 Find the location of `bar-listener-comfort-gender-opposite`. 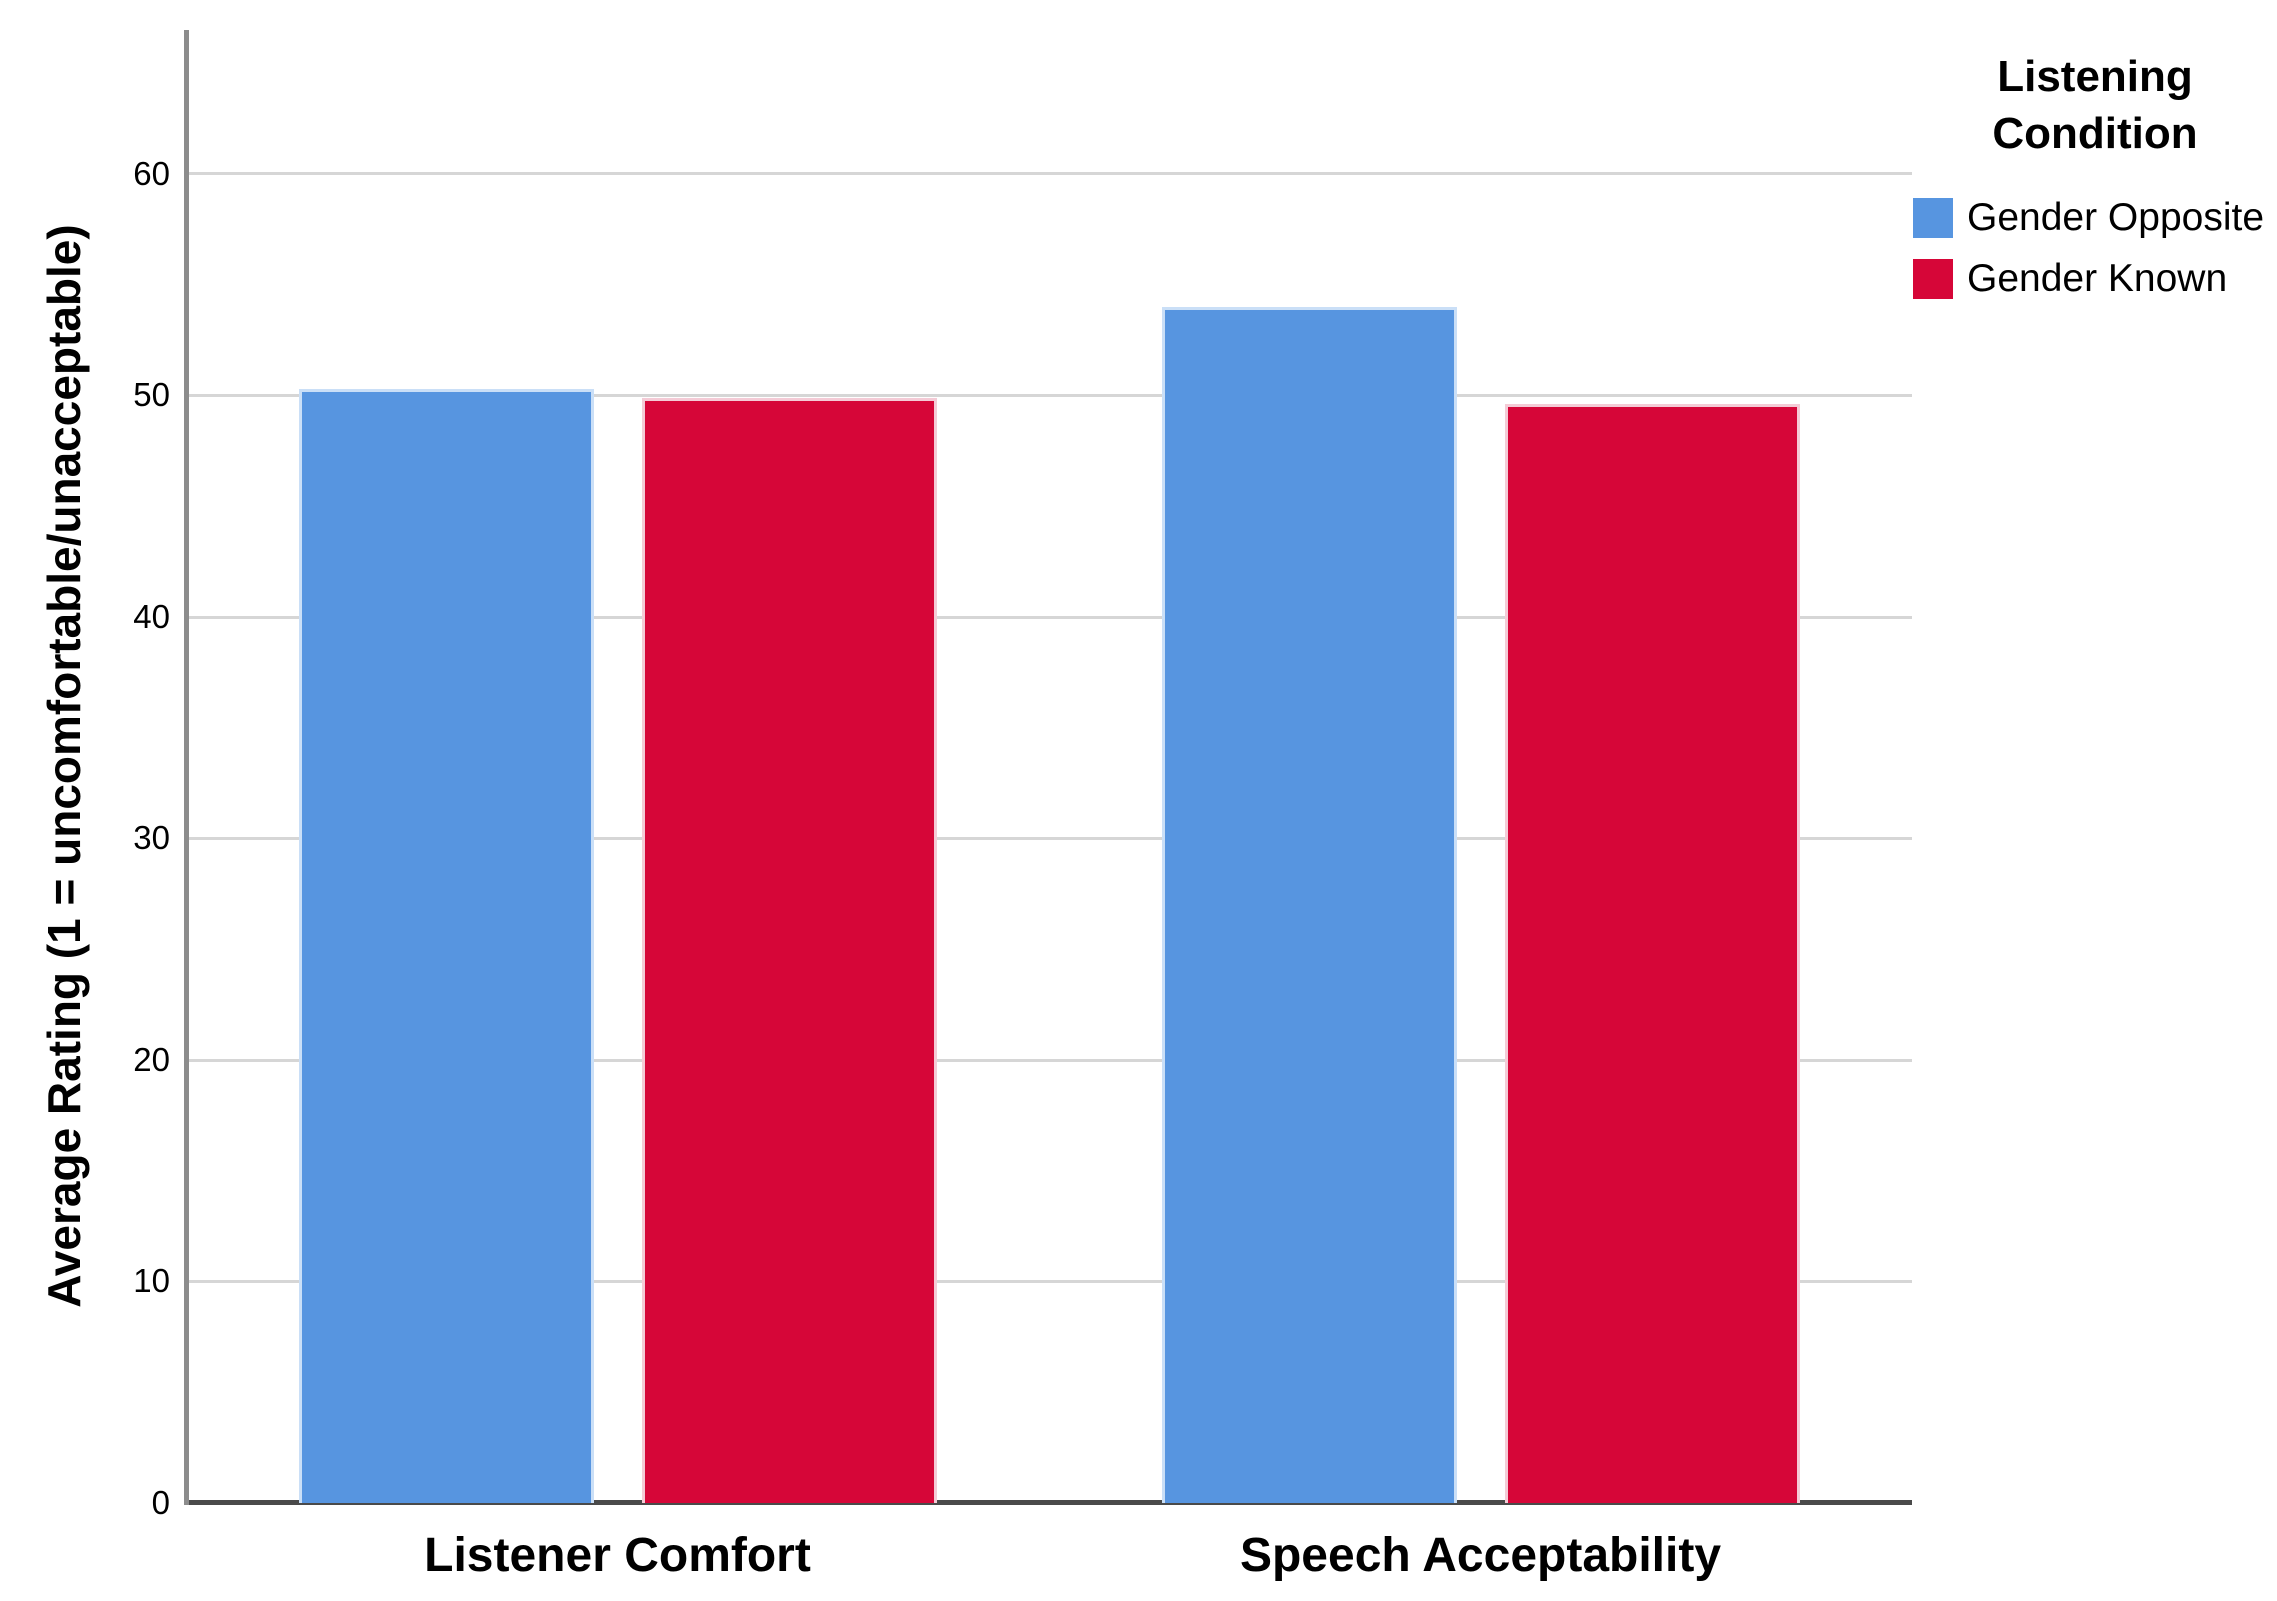

bar-listener-comfort-gender-opposite is located at coordinates (446, 945).